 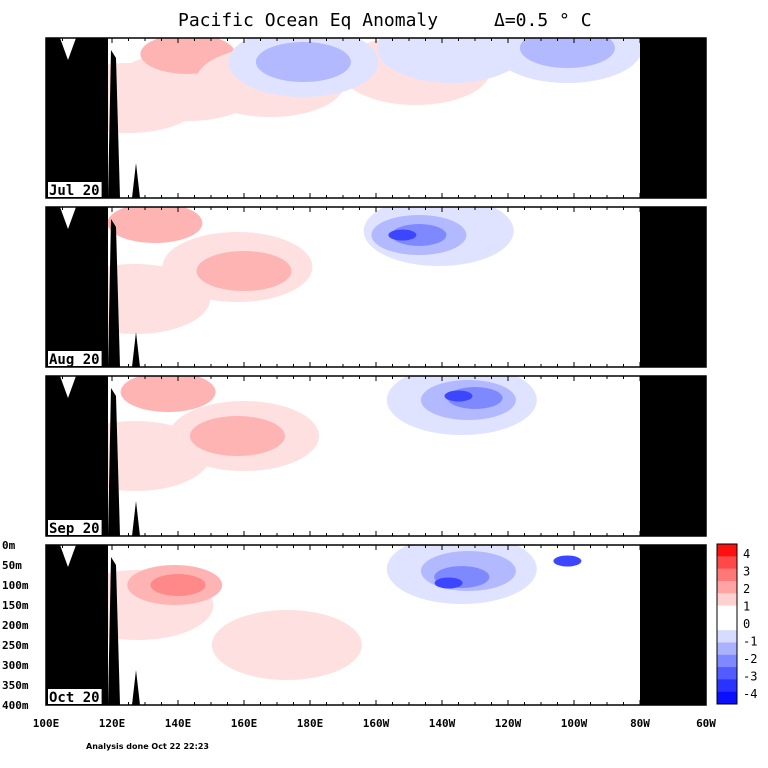 I want to click on x-tick-label: 120E, so click(x=112, y=723).